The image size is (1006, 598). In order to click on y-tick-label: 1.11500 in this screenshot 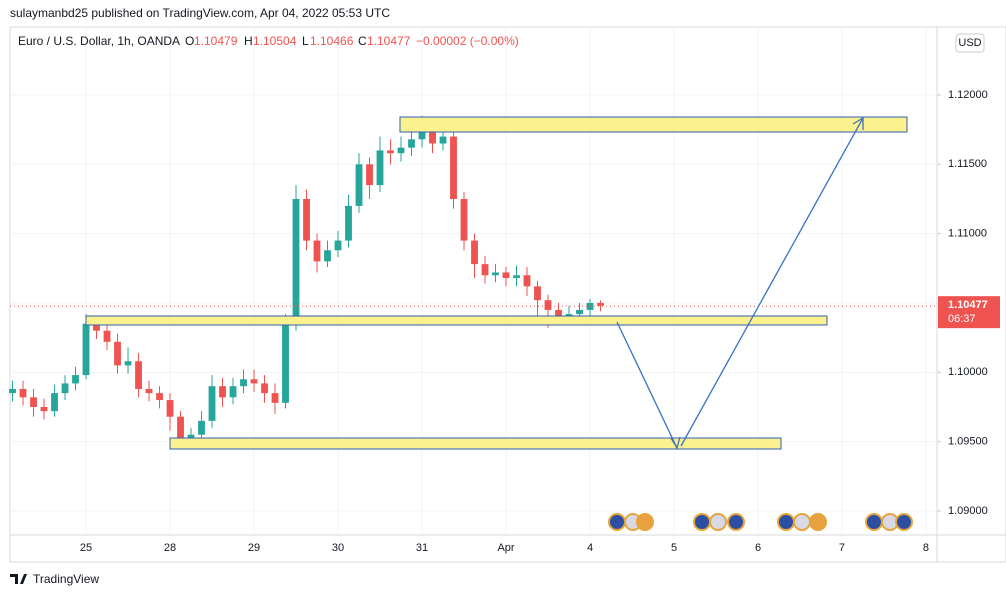, I will do `click(967, 164)`.